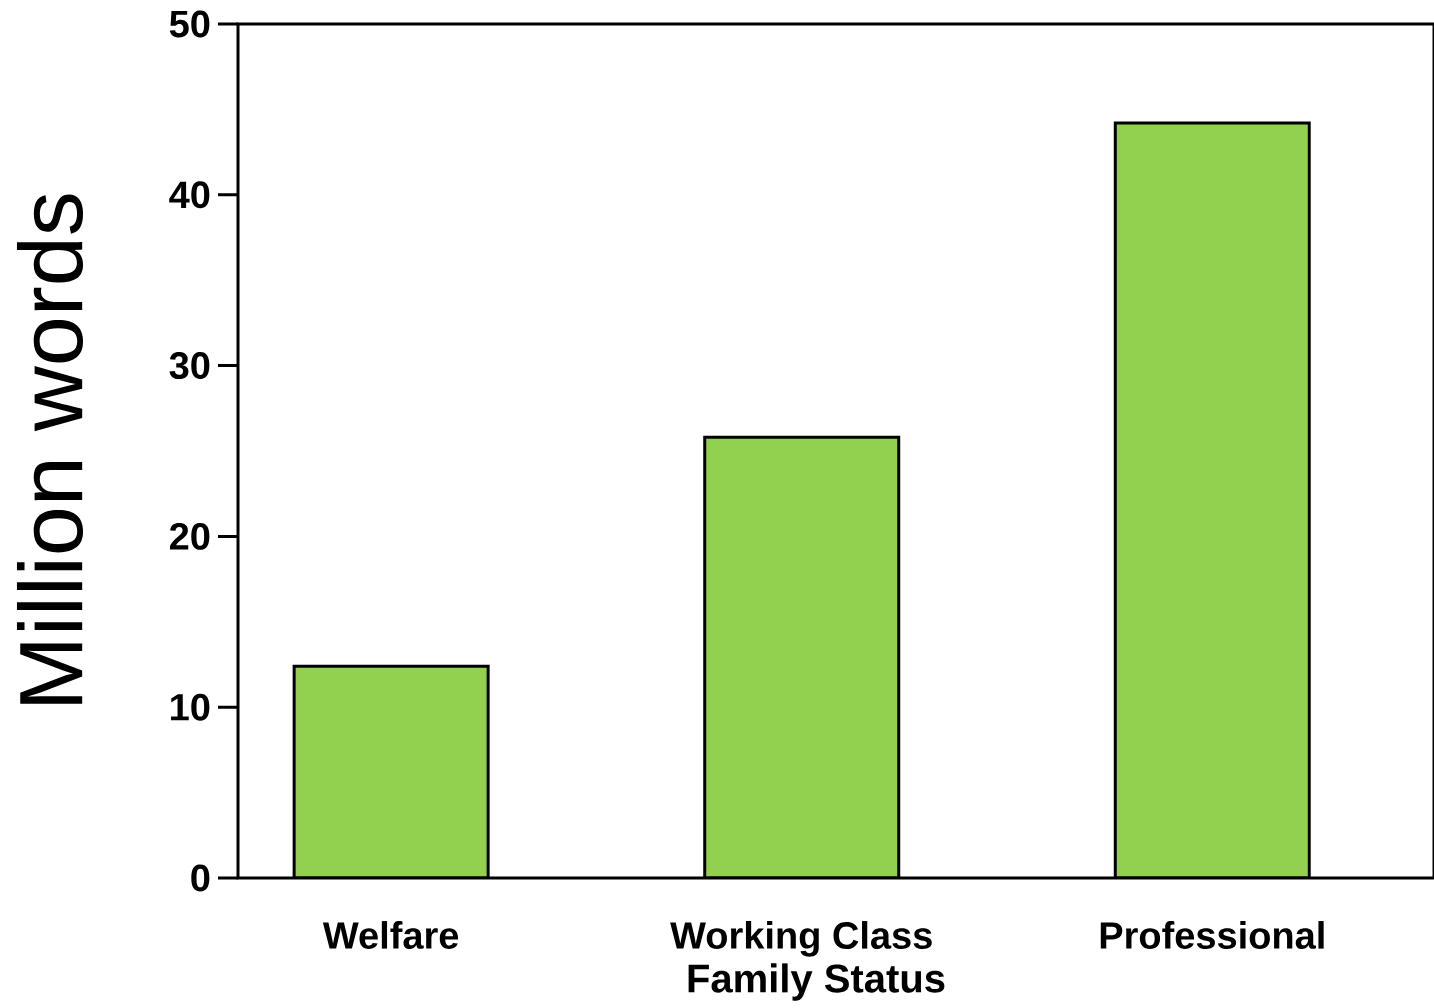  I want to click on y-tick-label: 10, so click(190, 707).